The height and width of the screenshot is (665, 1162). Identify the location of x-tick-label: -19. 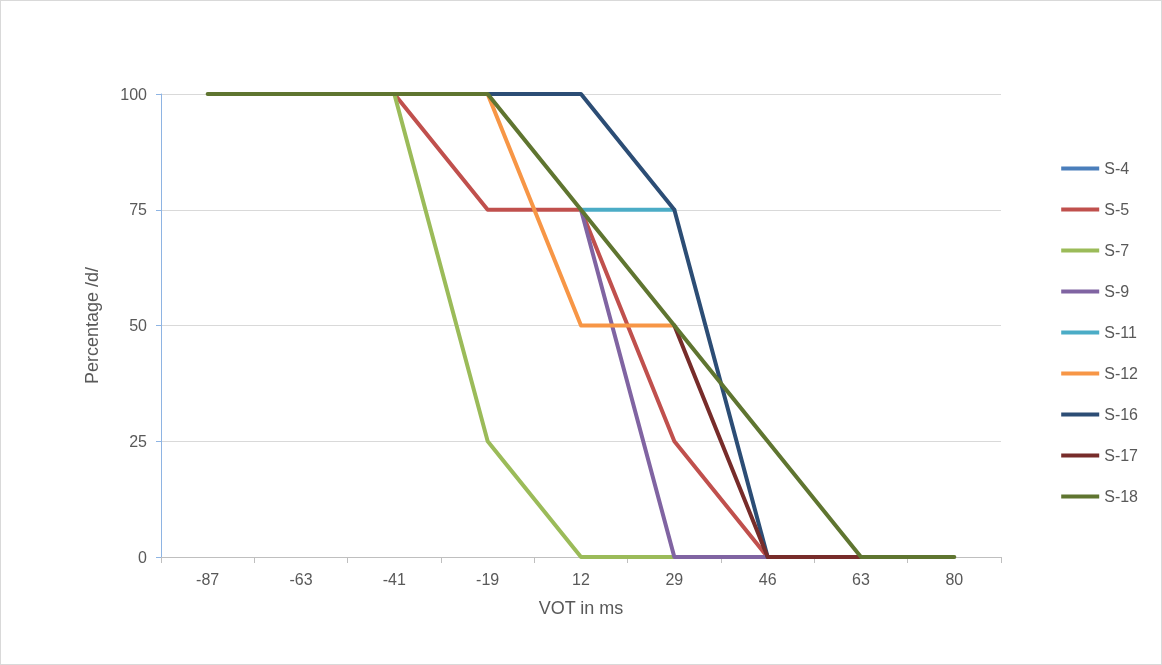
(488, 579).